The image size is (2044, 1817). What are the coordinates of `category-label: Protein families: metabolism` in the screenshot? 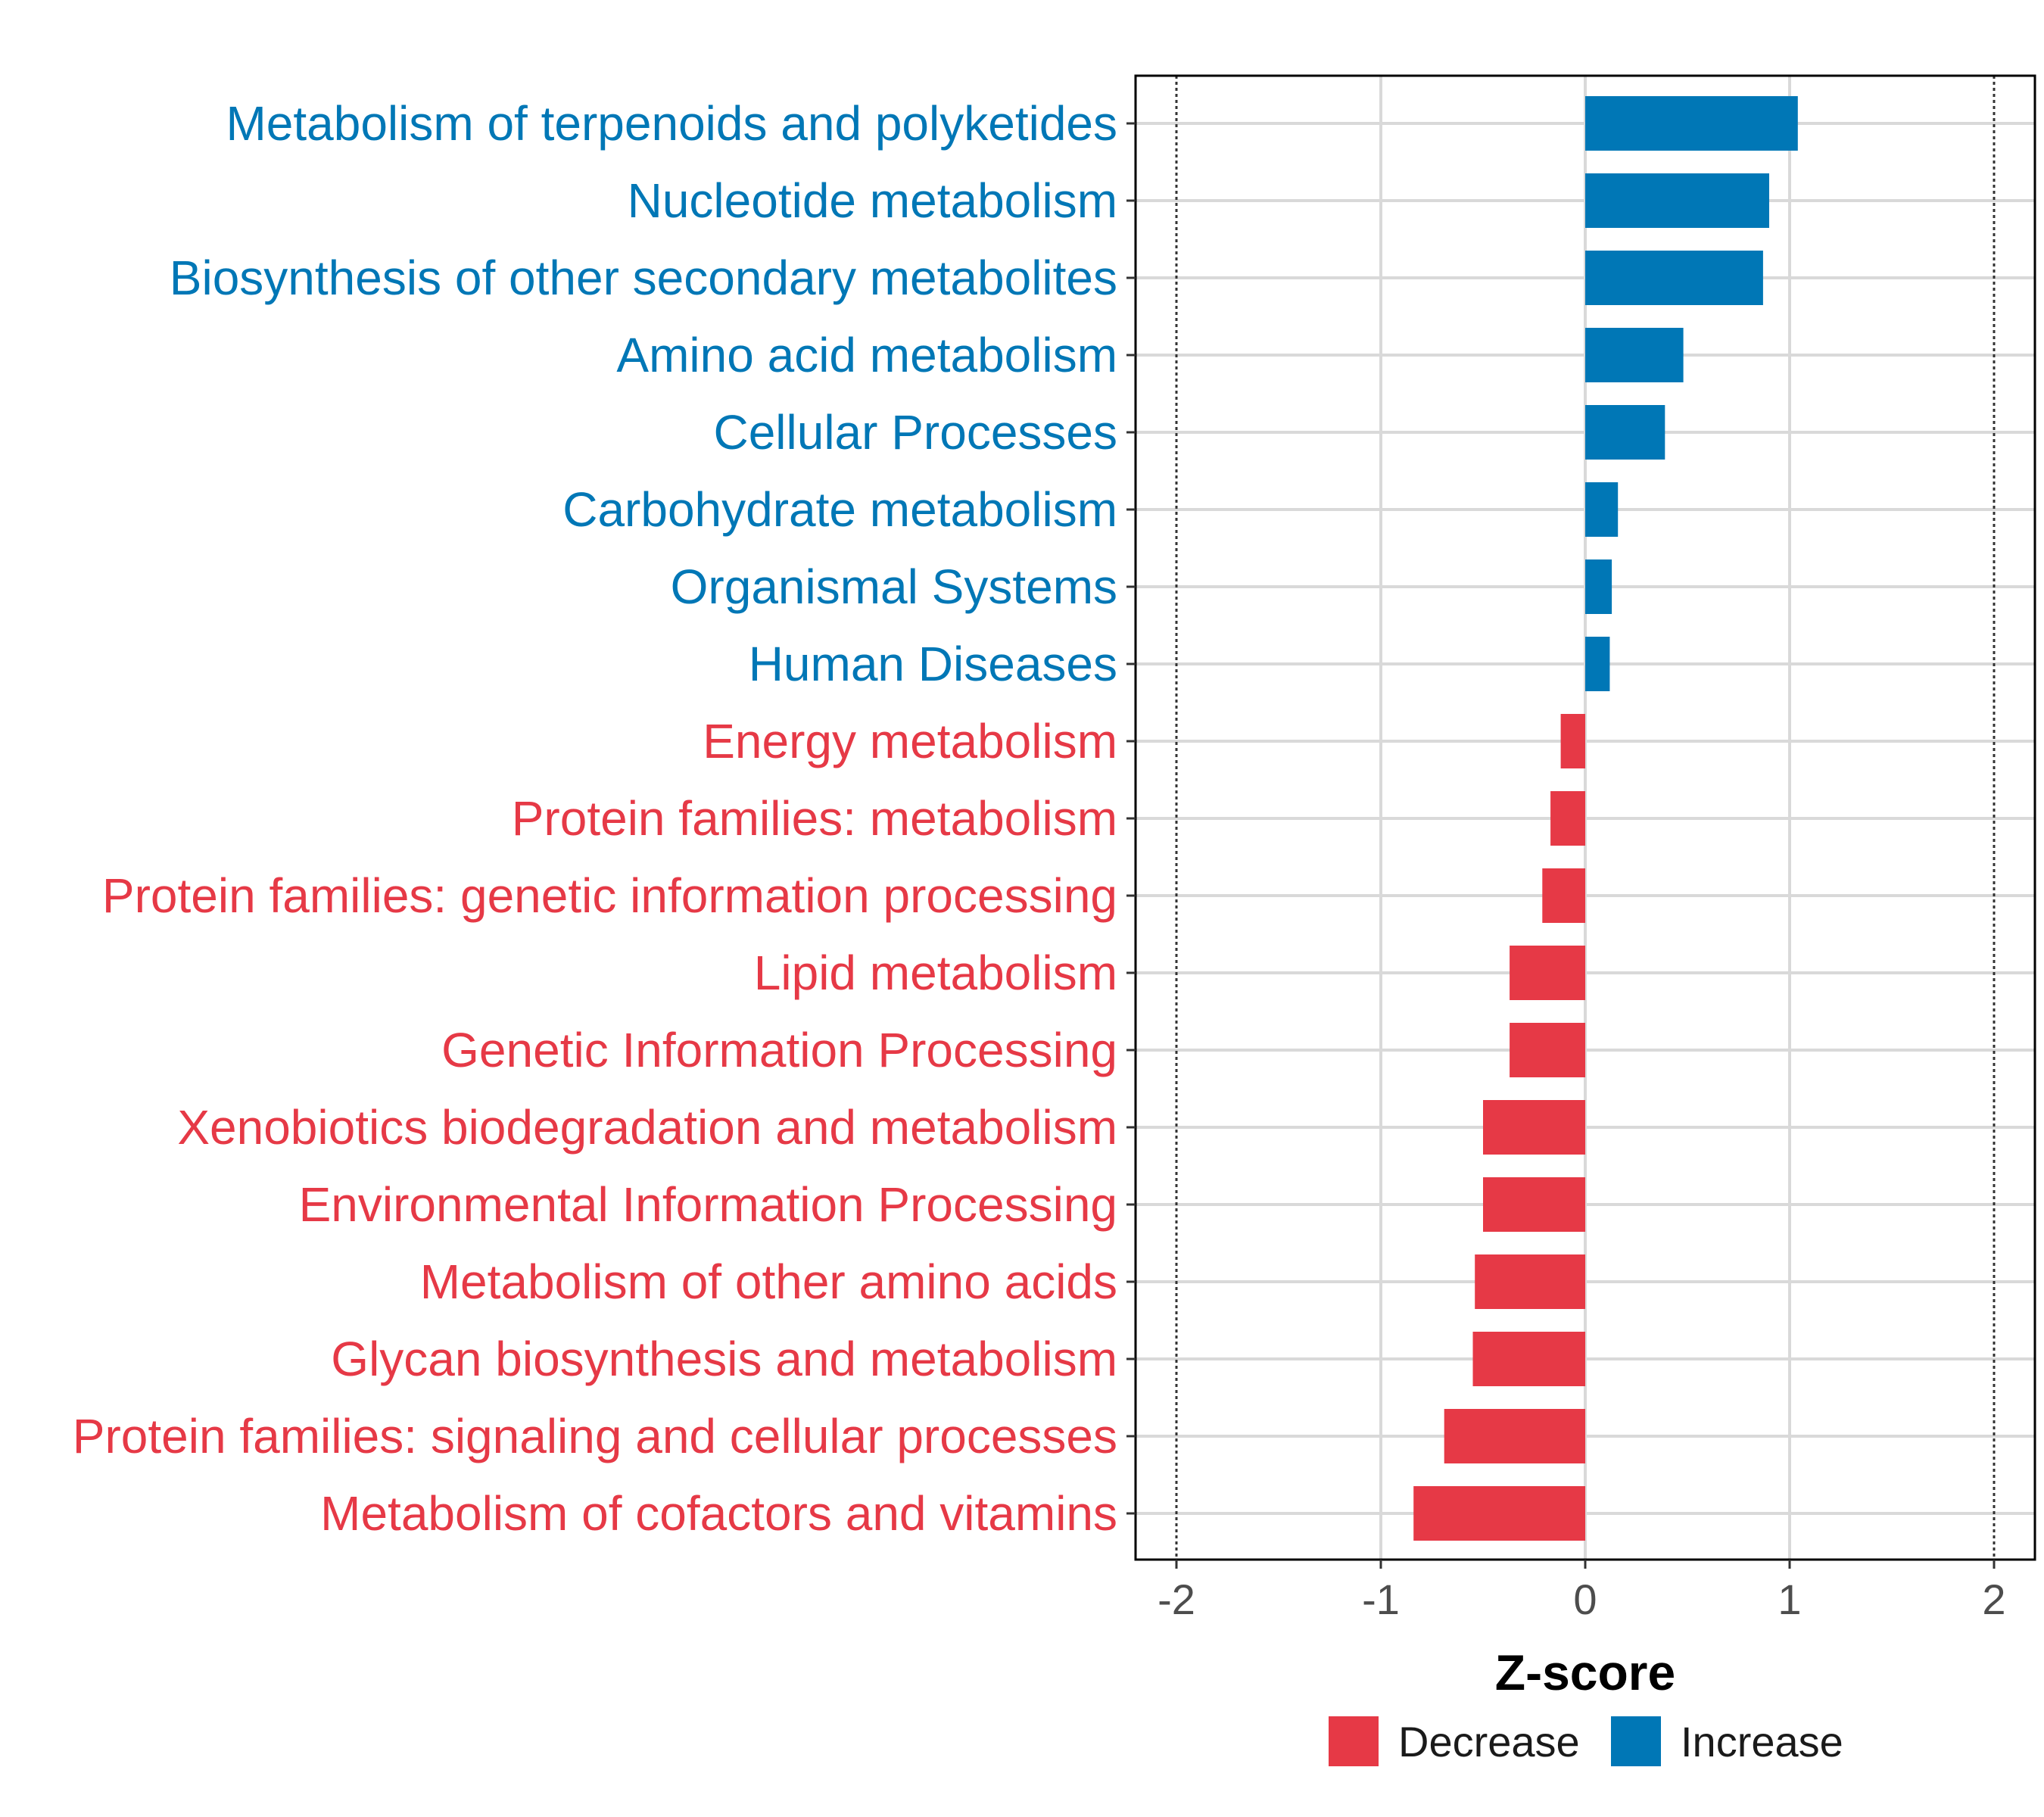 It's located at (814, 818).